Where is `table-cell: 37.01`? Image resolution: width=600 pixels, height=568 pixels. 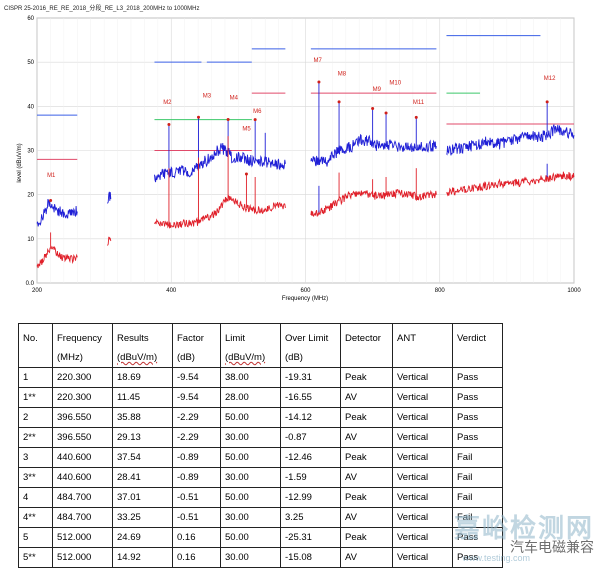
table-cell: 37.01 is located at coordinates (142, 497).